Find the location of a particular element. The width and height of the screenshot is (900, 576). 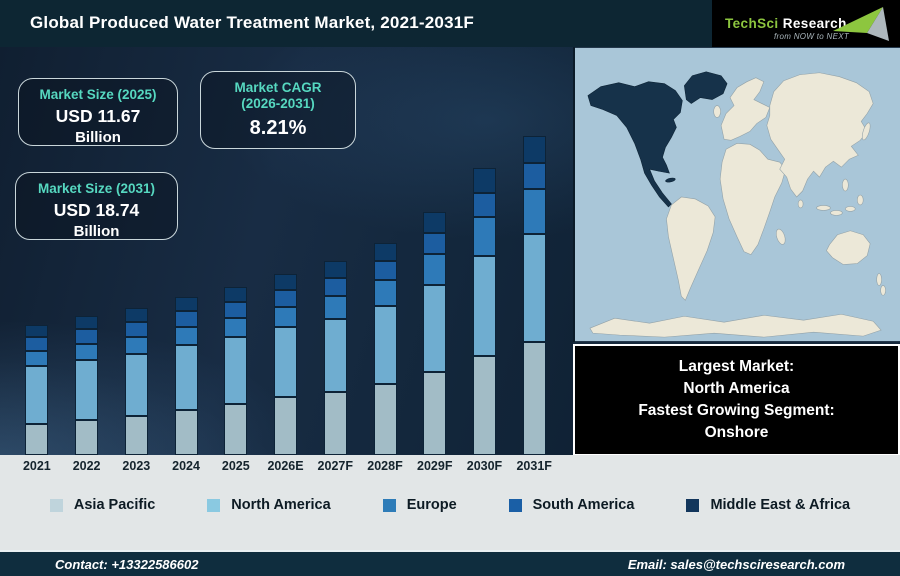

indonesia-island is located at coordinates (823, 208).